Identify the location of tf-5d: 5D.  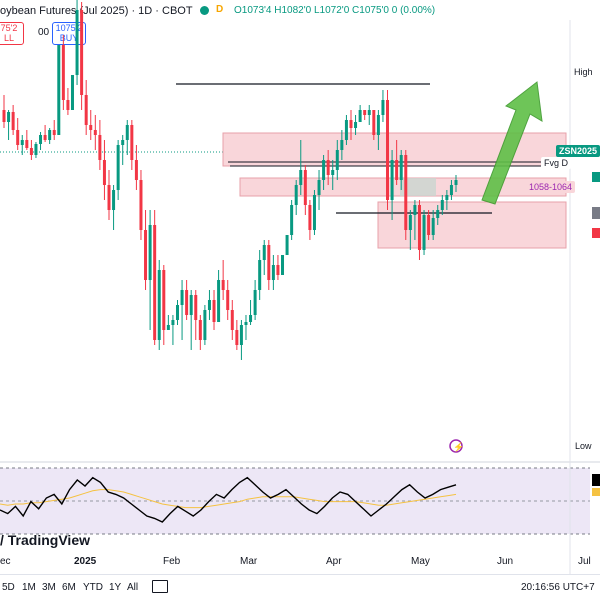
(8, 587).